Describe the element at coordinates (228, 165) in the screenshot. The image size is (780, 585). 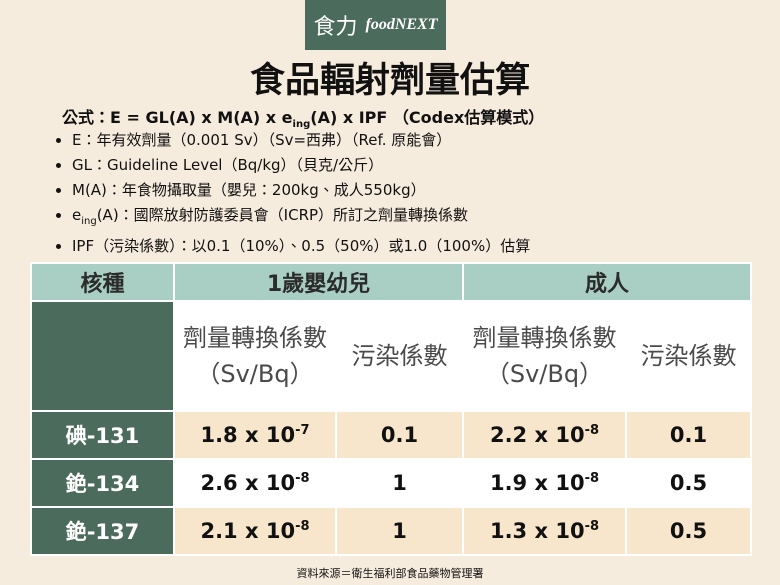
I see `bullet-text: GL：Guideline Level（Bq/kg）（貝克/公斤）` at that location.